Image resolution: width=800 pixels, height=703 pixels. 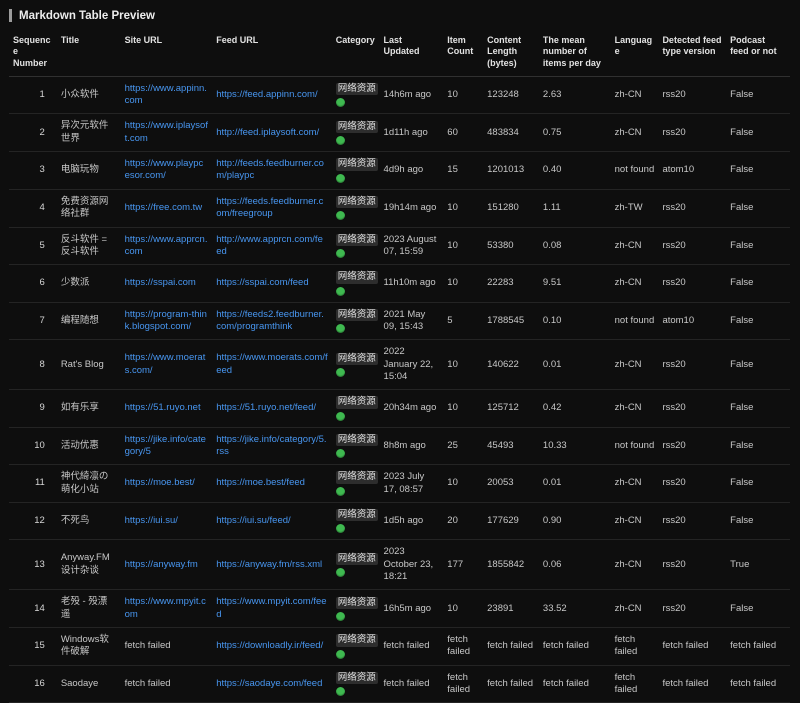 I want to click on cell-feed_url: https://sspai.com/feed, so click(x=272, y=283).